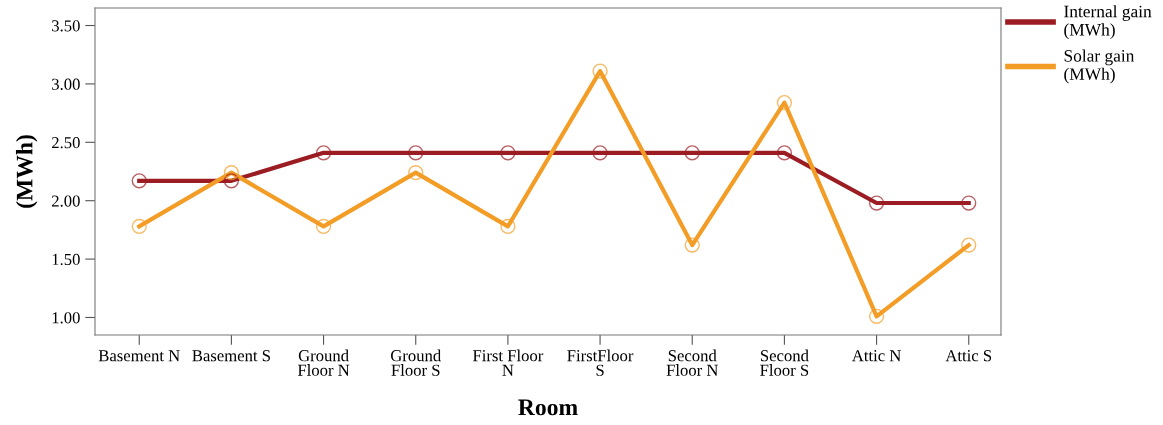 The image size is (1163, 425). Describe the element at coordinates (65, 143) in the screenshot. I see `y-tick-label: 2.50` at that location.